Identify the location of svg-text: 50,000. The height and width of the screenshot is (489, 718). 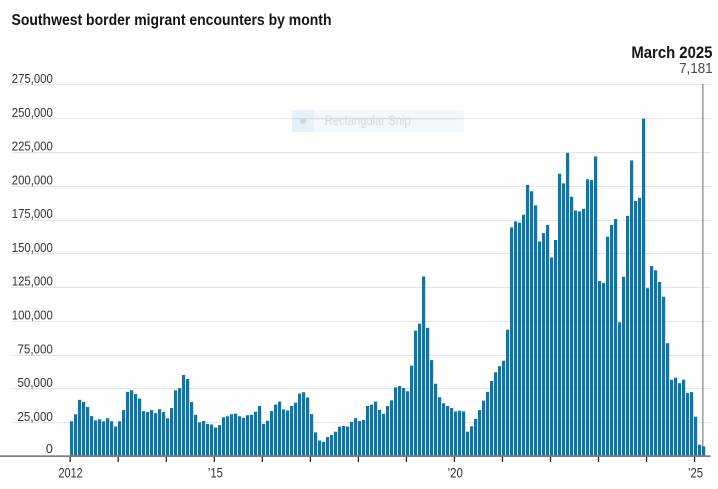
(35, 383).